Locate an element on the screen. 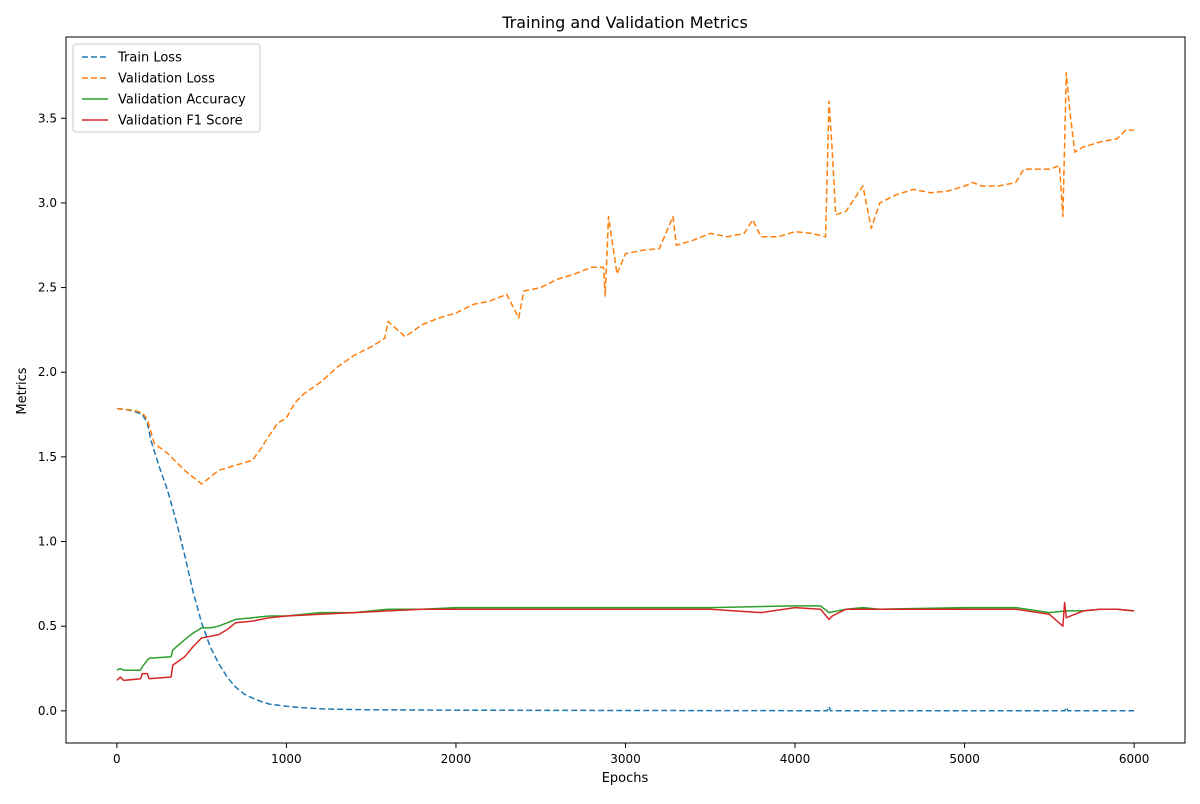  x-tick-label: 1000 is located at coordinates (286, 759).